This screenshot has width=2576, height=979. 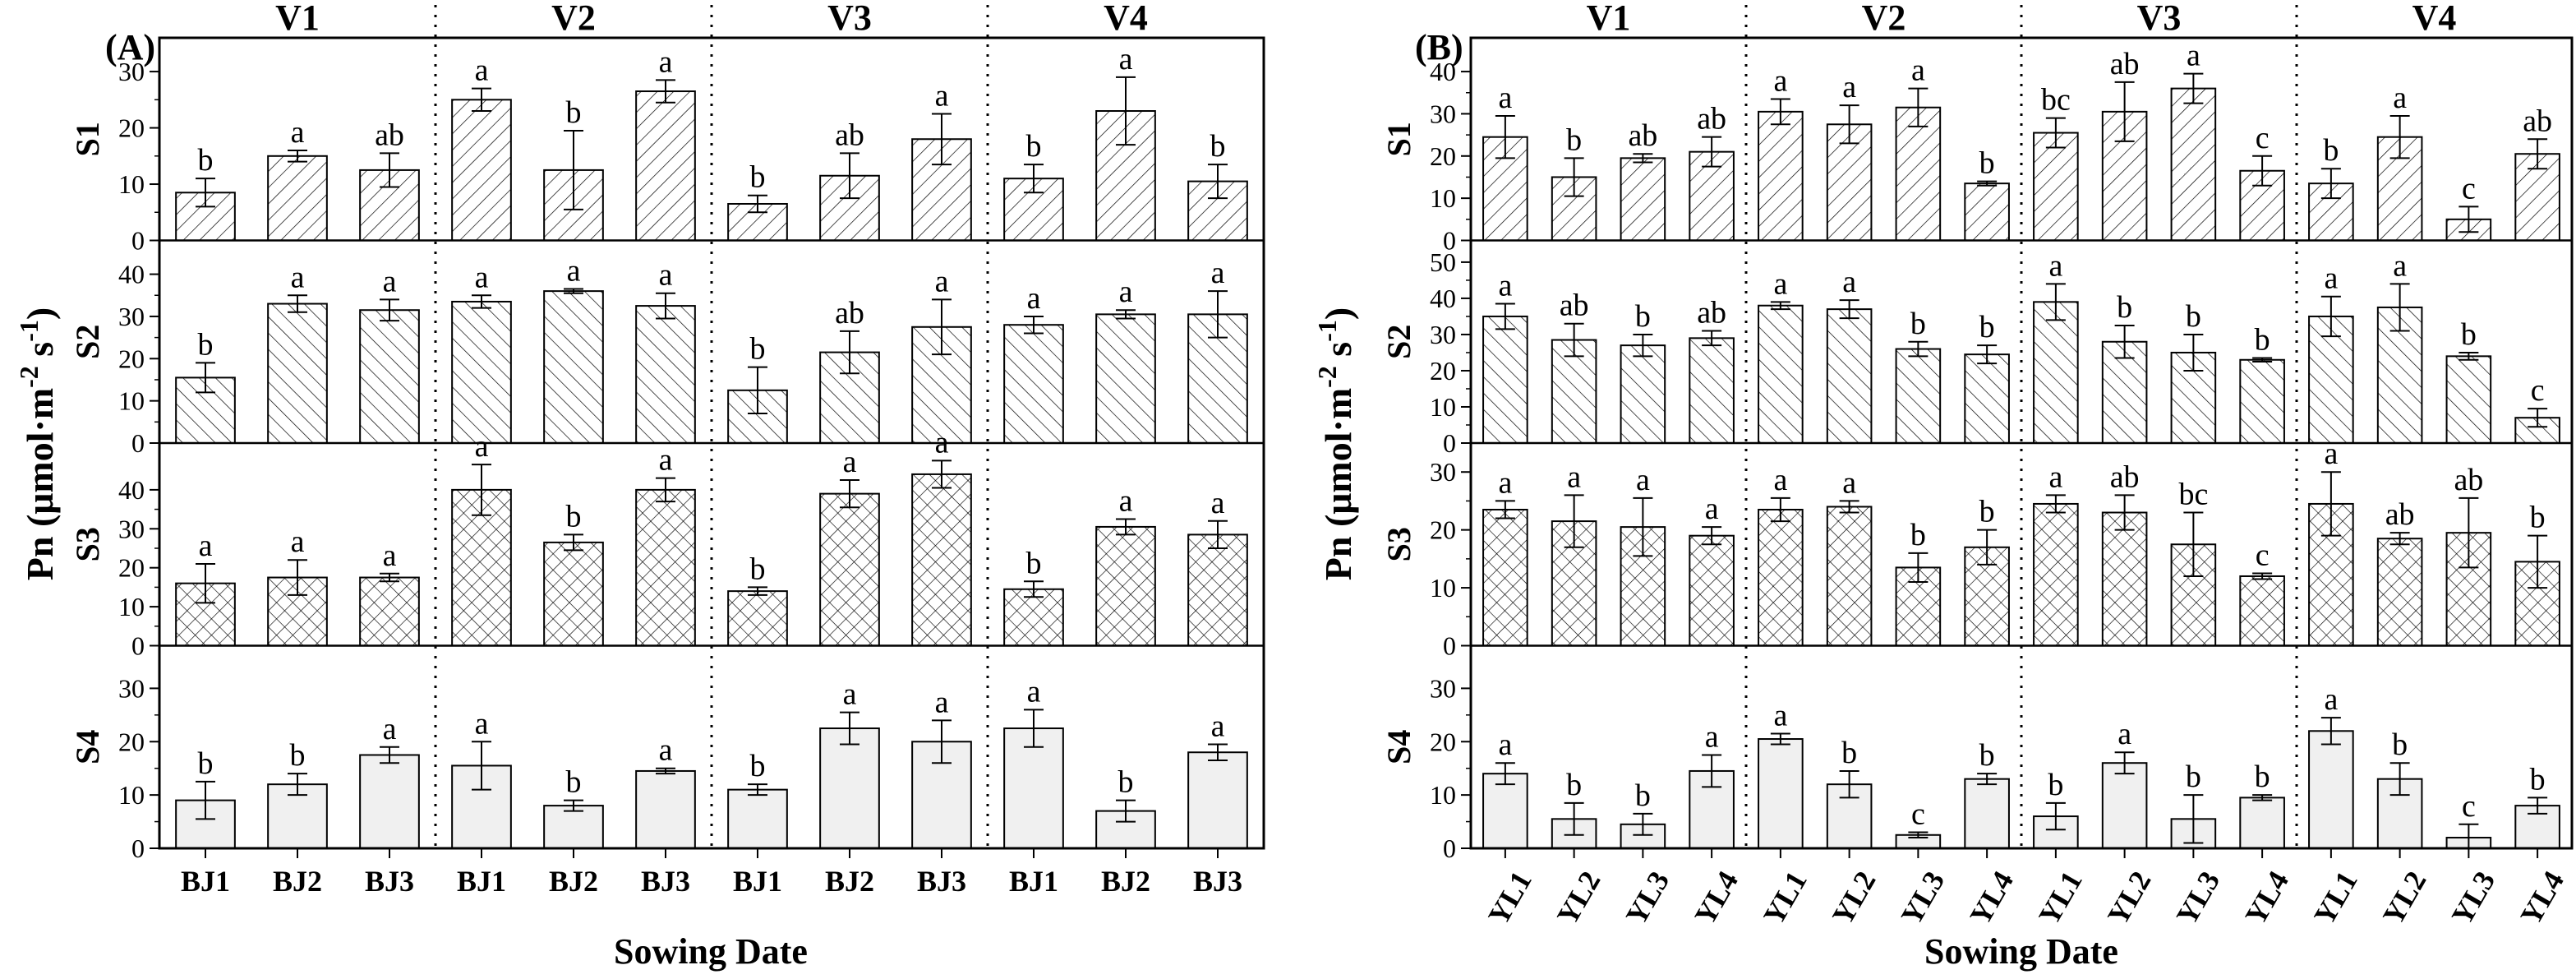 I want to click on p1-sig-letter-S4-V2-YL1: a, so click(x=1780, y=716).